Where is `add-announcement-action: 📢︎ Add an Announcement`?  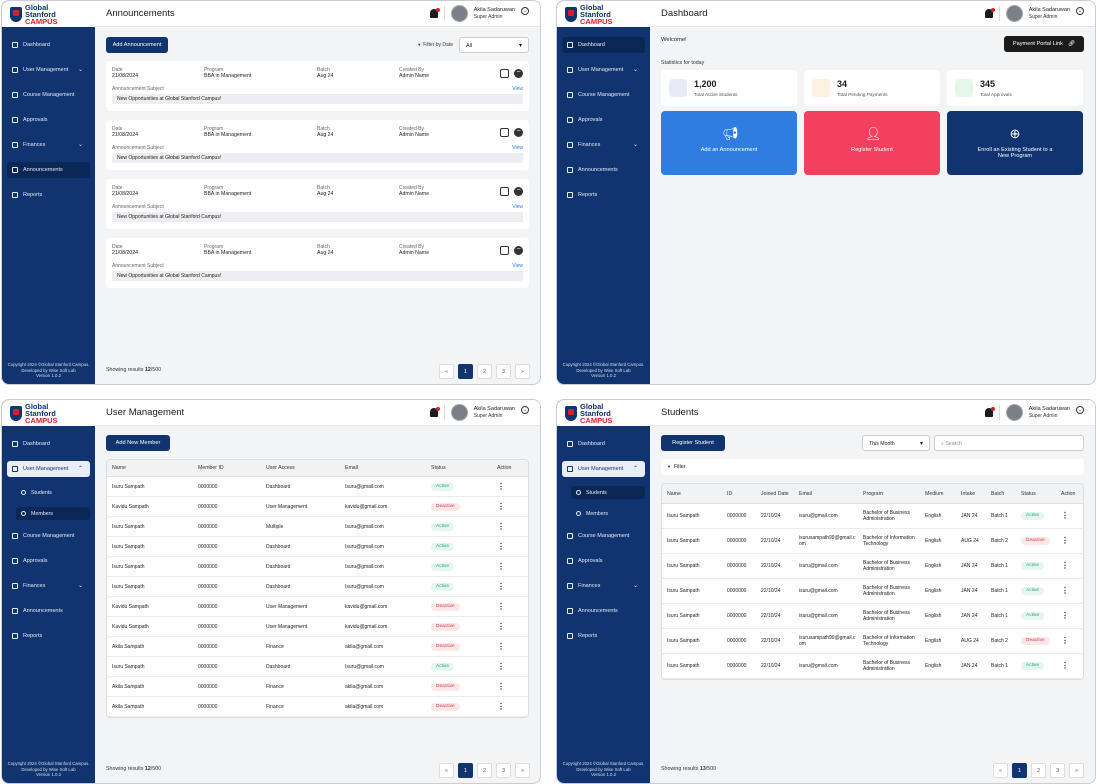 add-announcement-action: 📢︎ Add an Announcement is located at coordinates (729, 143).